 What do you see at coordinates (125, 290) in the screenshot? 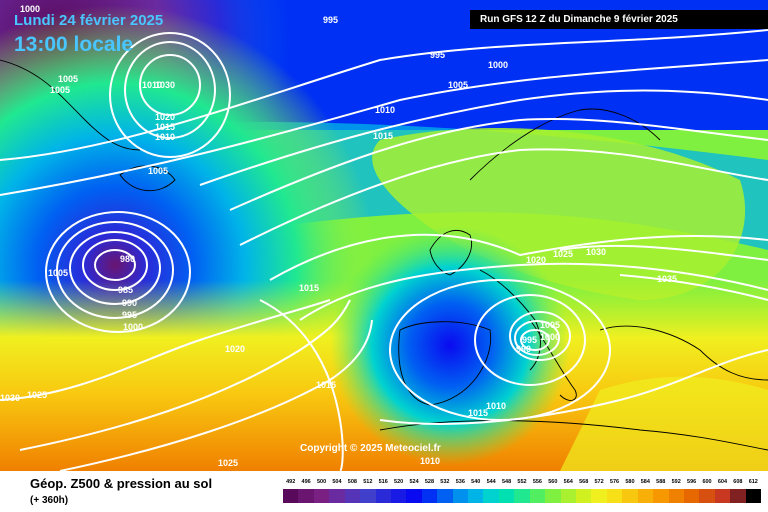
I see `label-985-low: 985` at bounding box center [125, 290].